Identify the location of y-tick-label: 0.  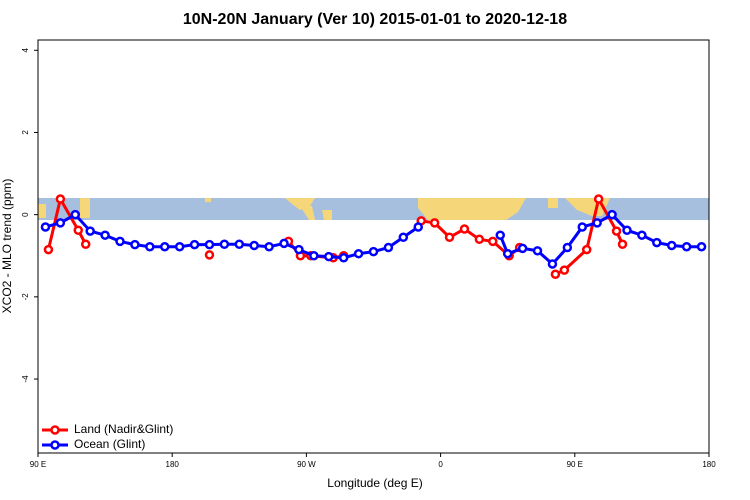
(25, 214).